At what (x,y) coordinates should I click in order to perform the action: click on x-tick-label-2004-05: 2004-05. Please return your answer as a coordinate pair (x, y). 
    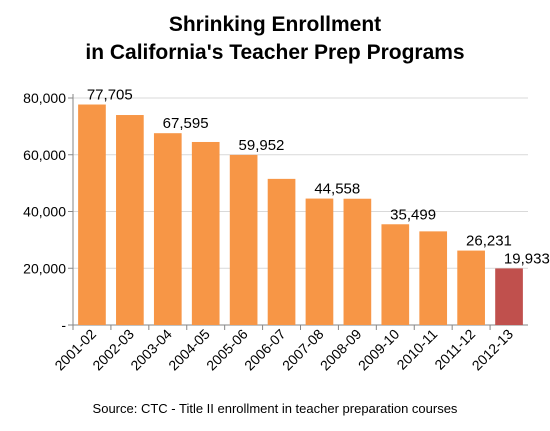
    Looking at the image, I should click on (189, 350).